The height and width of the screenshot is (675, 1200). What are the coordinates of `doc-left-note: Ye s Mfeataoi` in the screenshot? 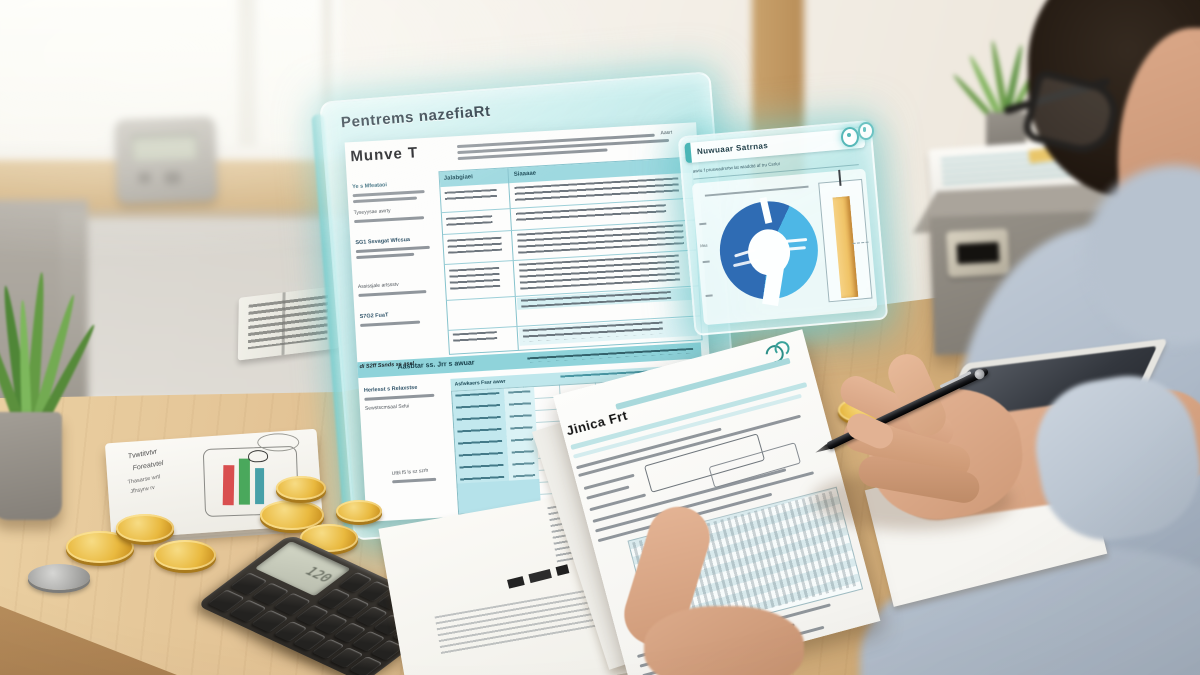 It's located at (370, 186).